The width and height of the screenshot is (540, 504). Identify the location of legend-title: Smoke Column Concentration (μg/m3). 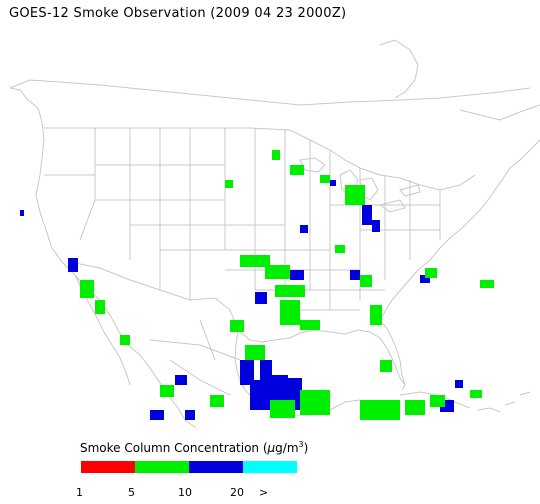
(194, 447).